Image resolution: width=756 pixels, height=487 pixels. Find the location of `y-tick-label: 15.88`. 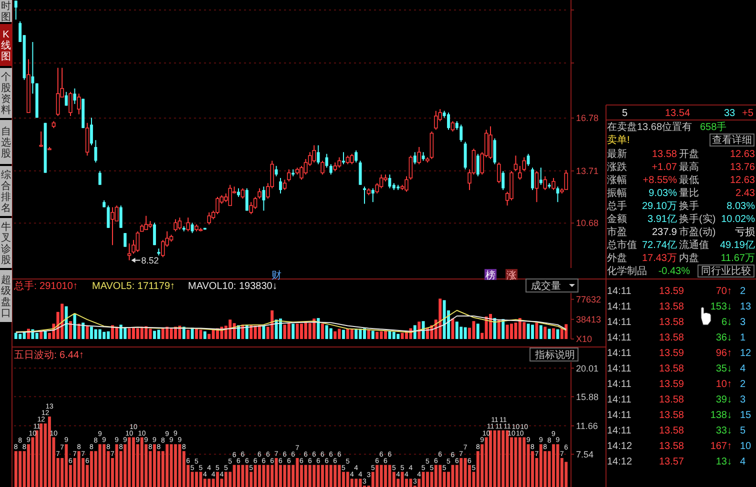

y-tick-label: 15.88 is located at coordinates (587, 397).